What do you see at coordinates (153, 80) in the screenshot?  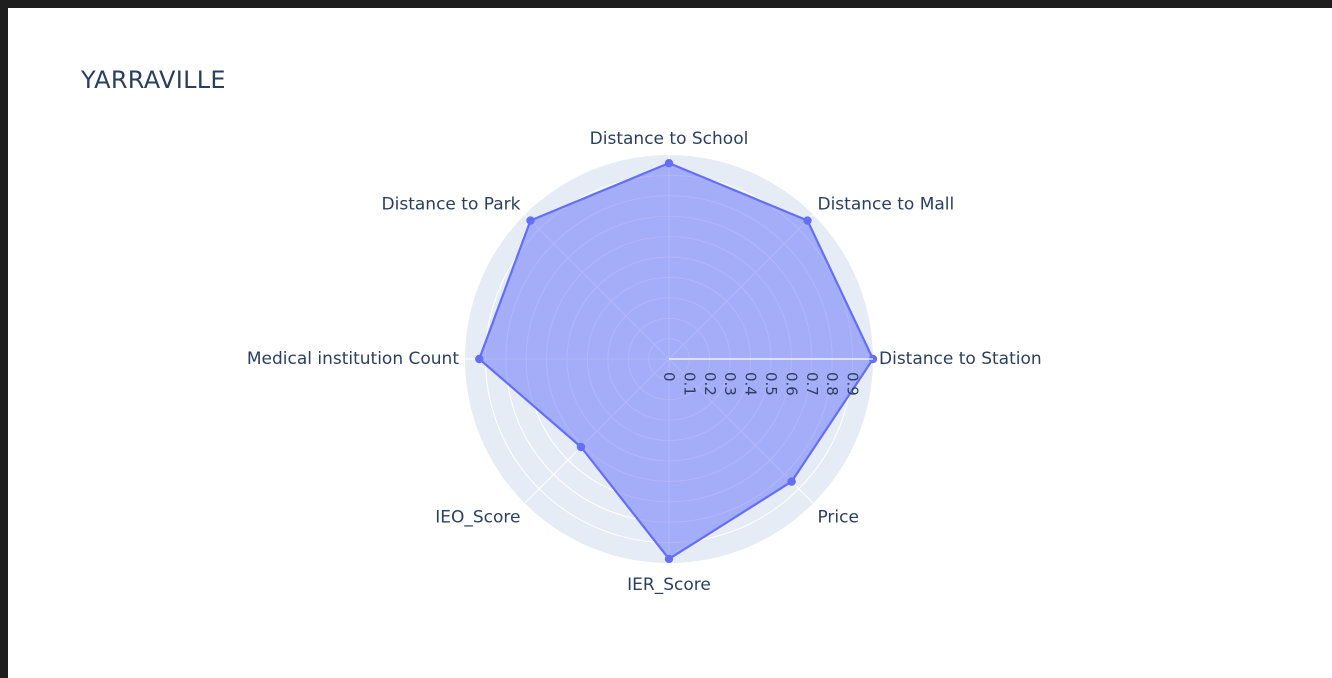 I see `chart-title: YARRAVILLE` at bounding box center [153, 80].